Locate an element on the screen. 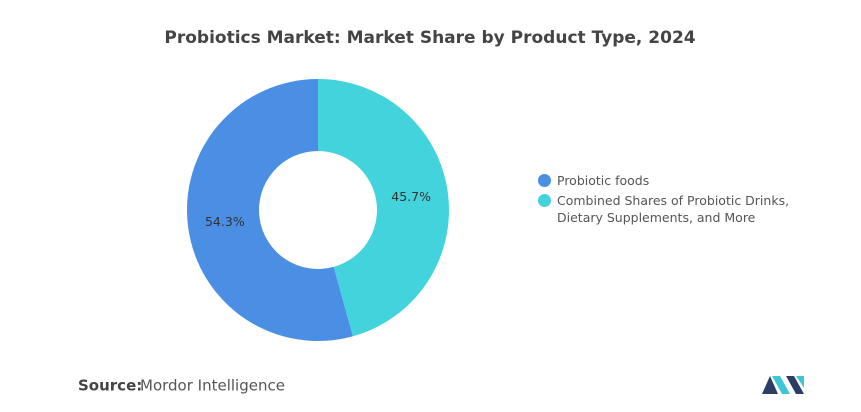 The image size is (861, 412). source-label: Source: is located at coordinates (110, 386).